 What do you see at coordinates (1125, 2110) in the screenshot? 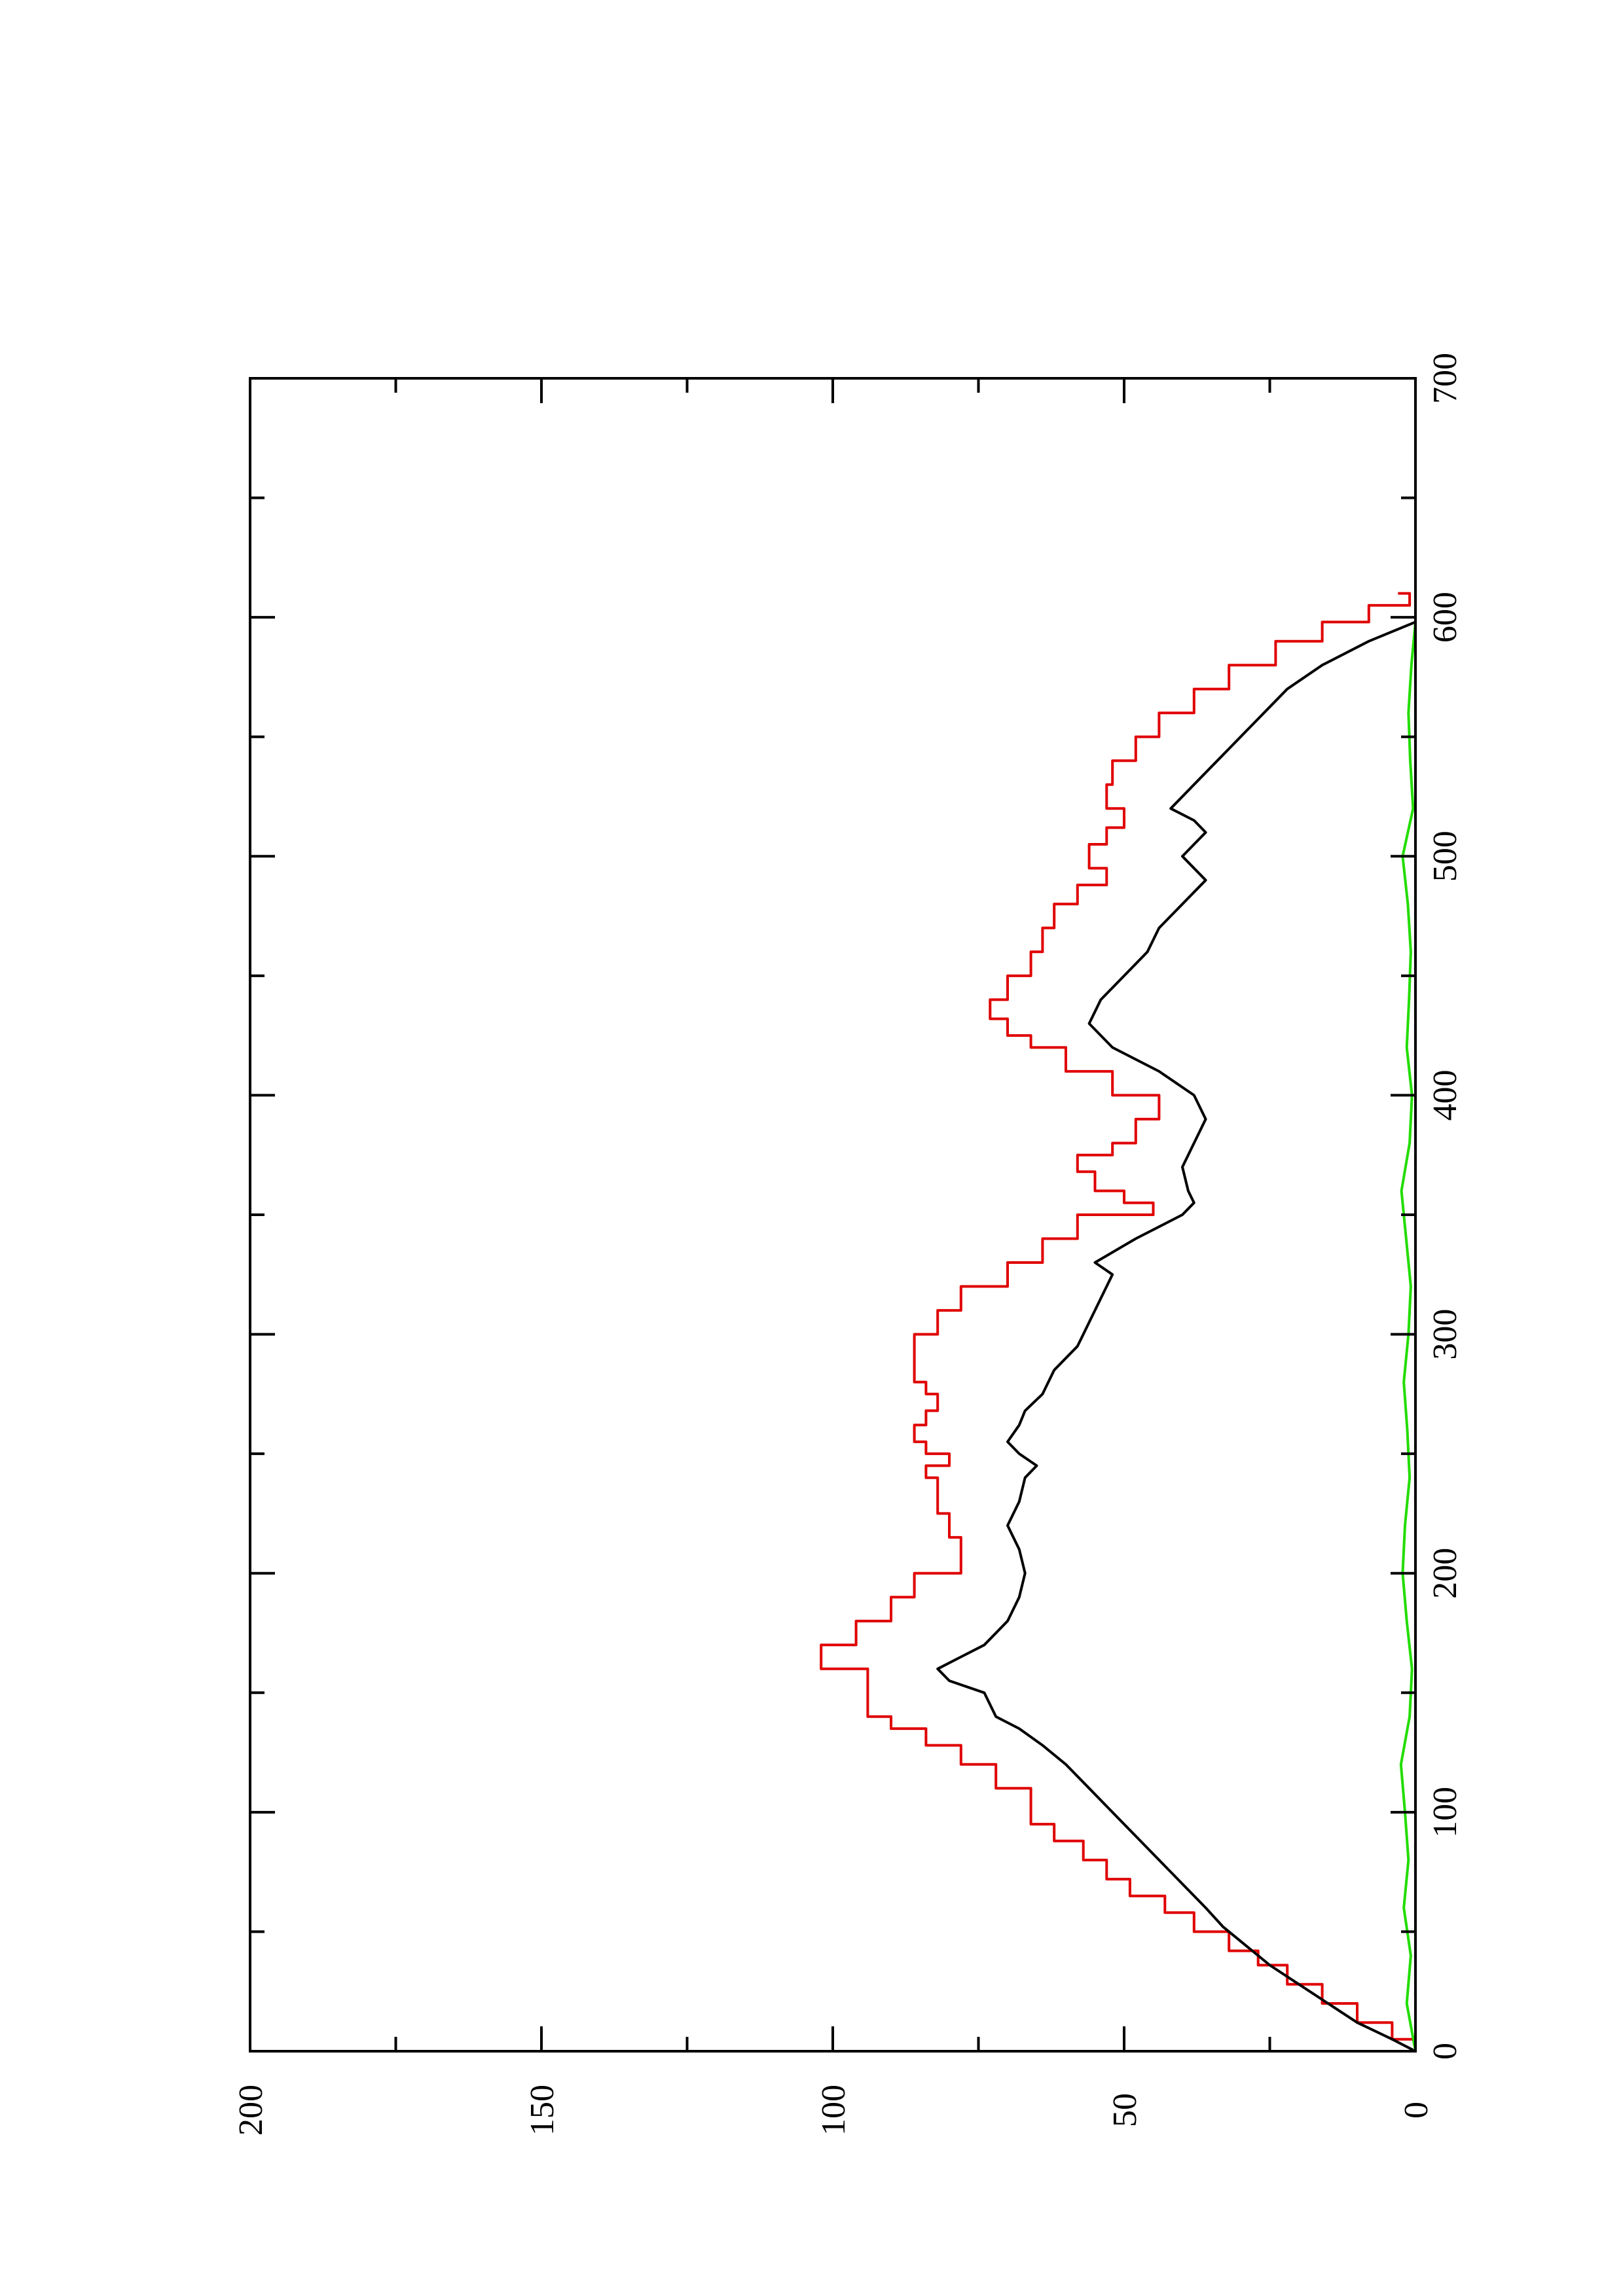
I see `y-tick-label: 50` at bounding box center [1125, 2110].